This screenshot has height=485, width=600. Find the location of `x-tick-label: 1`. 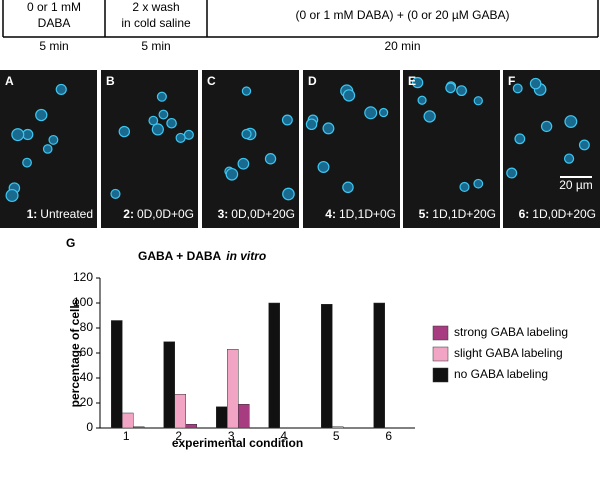

x-tick-label: 1 is located at coordinates (126, 436).